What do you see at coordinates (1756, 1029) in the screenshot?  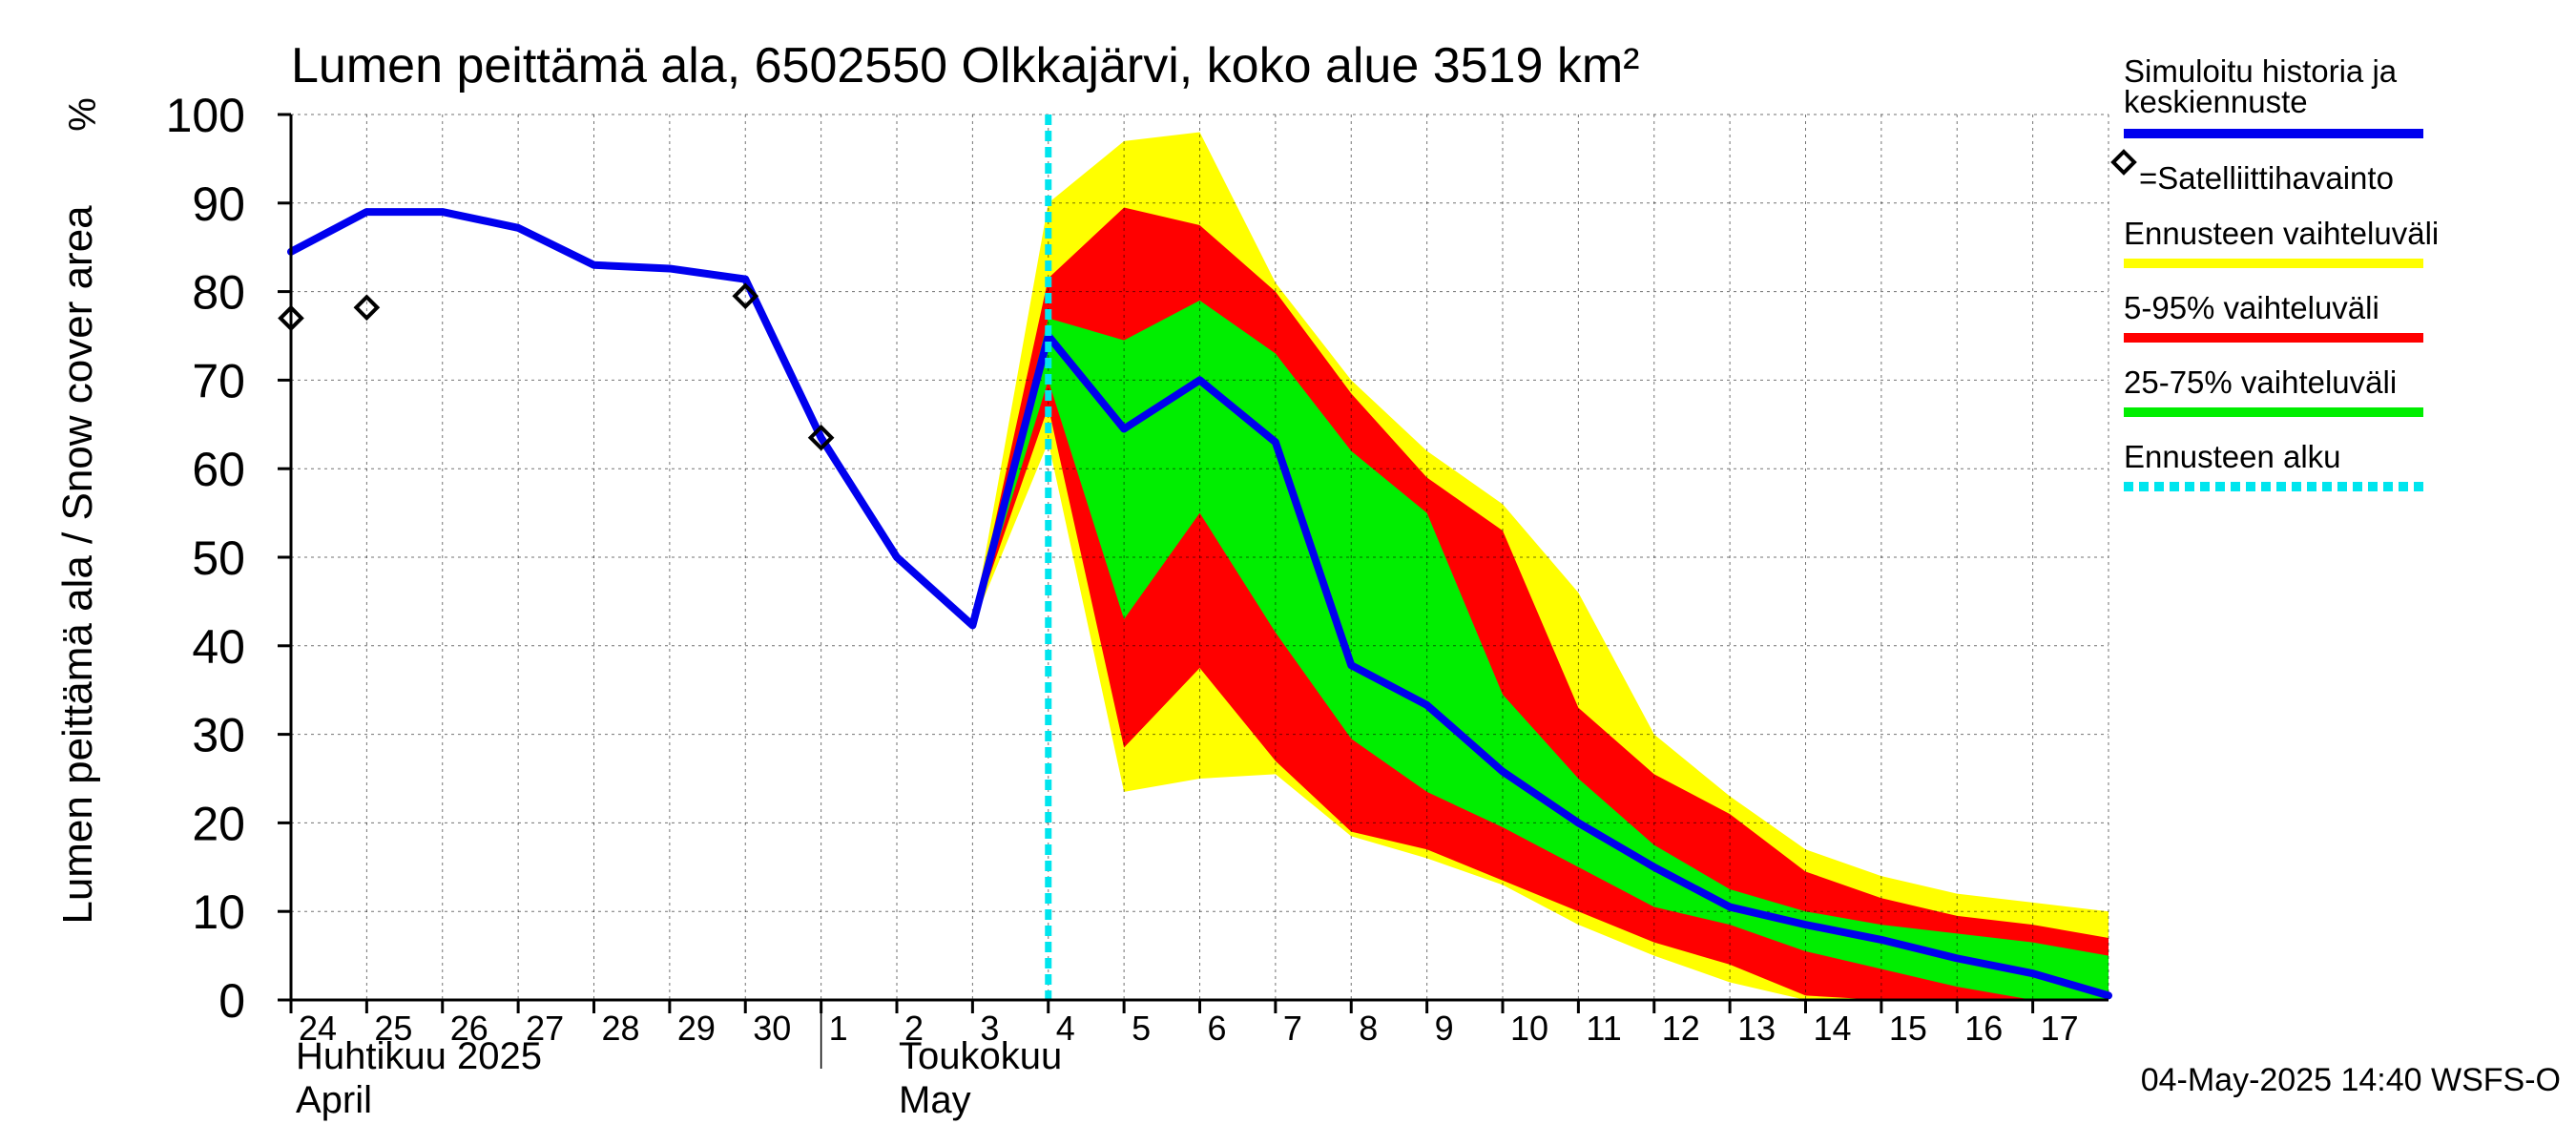 I see `x-tick-label: 13` at bounding box center [1756, 1029].